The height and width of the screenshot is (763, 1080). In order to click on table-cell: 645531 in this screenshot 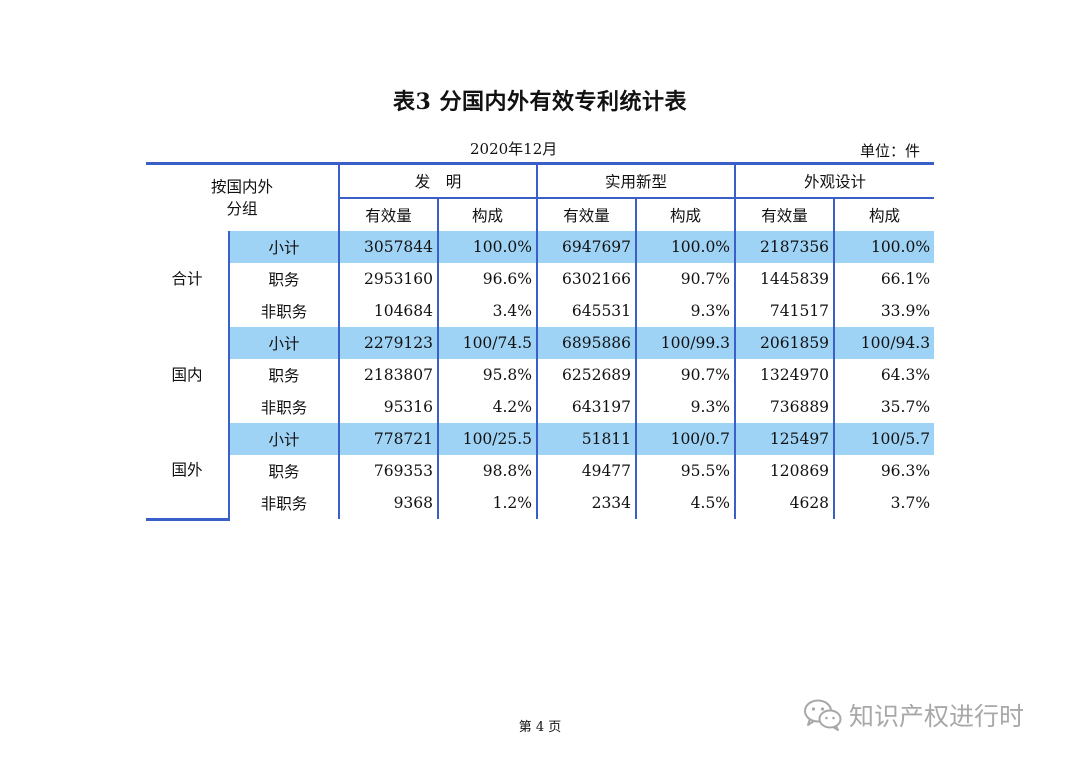, I will do `click(586, 311)`.